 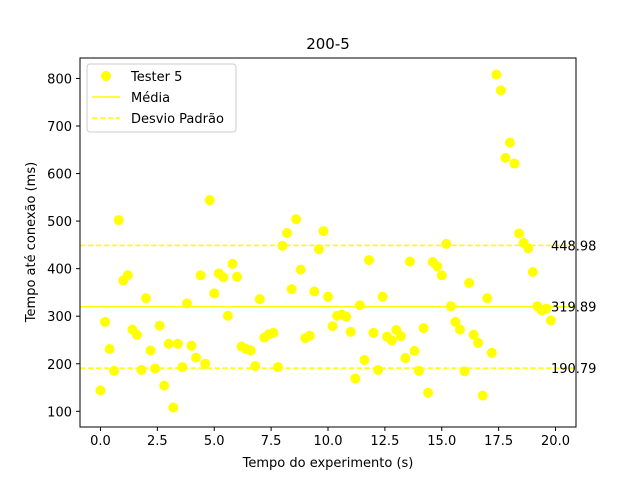 What do you see at coordinates (31, 242) in the screenshot?
I see `y-axis-label: Tempo até conexão (ms)` at bounding box center [31, 242].